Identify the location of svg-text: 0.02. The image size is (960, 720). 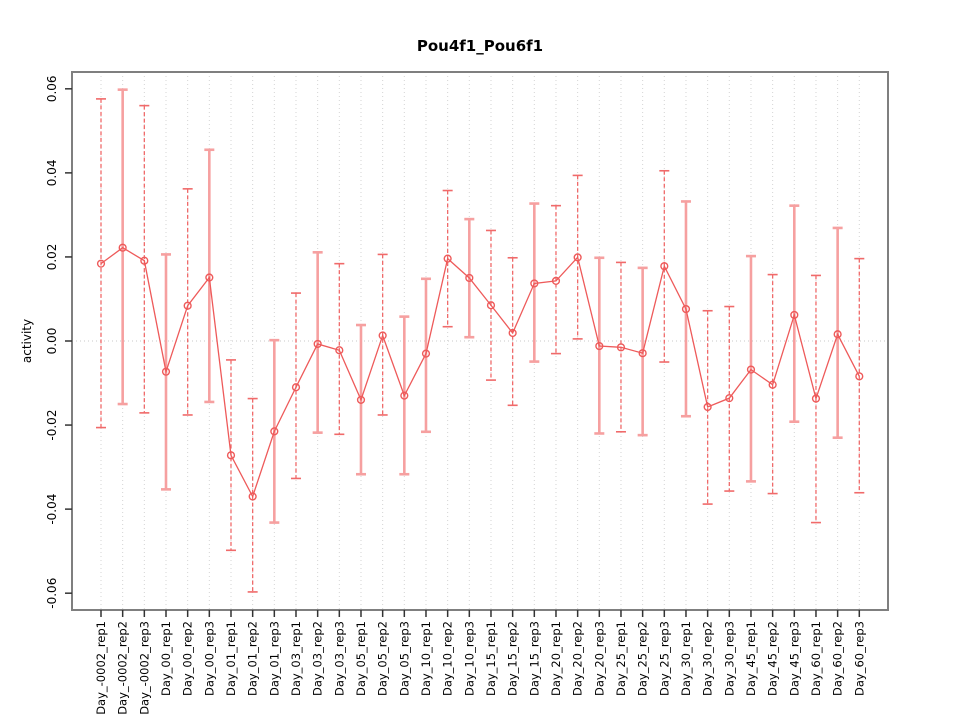
(52, 257).